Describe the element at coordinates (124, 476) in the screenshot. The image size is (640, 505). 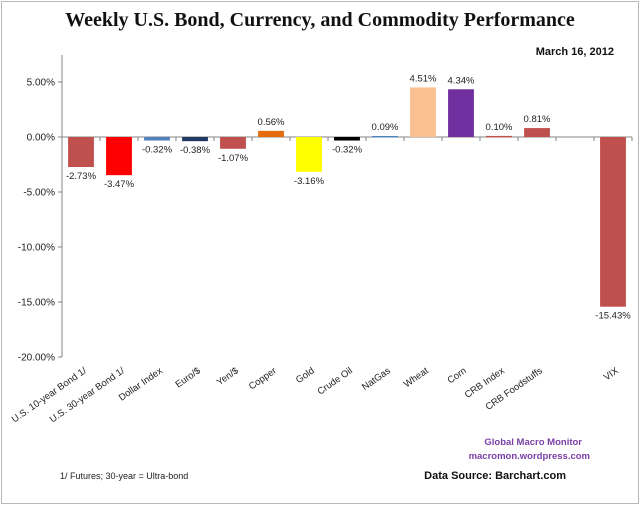
I see `footnote: 1/ Futures; 30-year = Ultra-bond` at that location.